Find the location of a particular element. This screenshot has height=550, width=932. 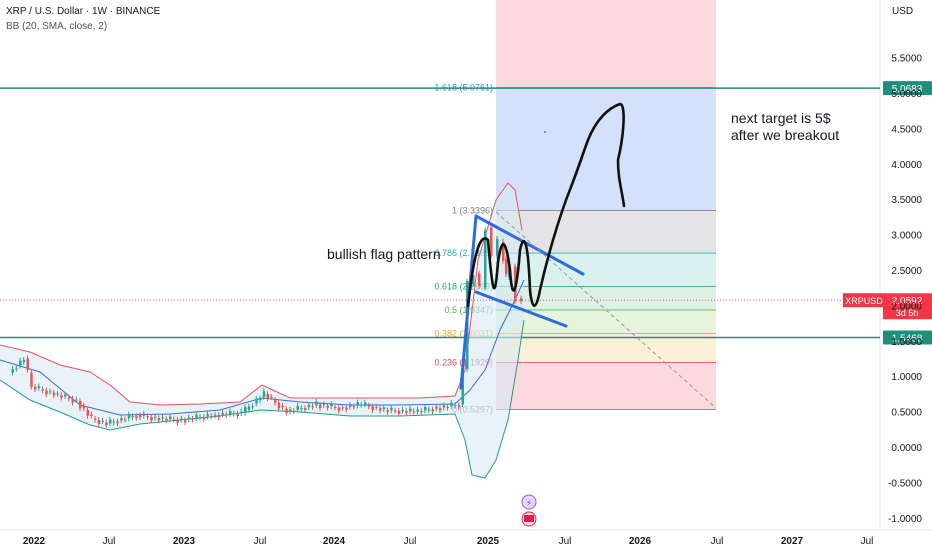

level-badge-text-0: 5.0683 is located at coordinates (907, 89).